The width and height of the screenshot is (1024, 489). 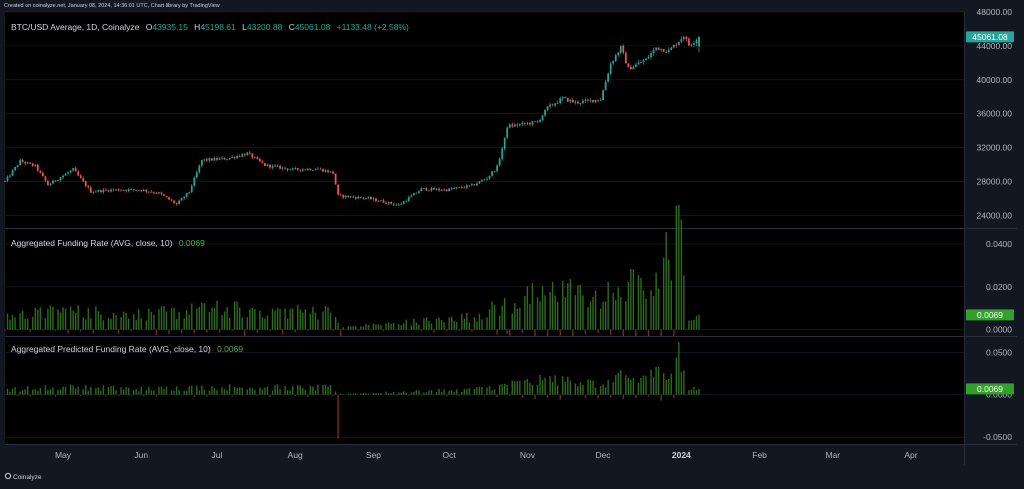 I want to click on funding-tick-label: 0.0200, so click(x=999, y=287).